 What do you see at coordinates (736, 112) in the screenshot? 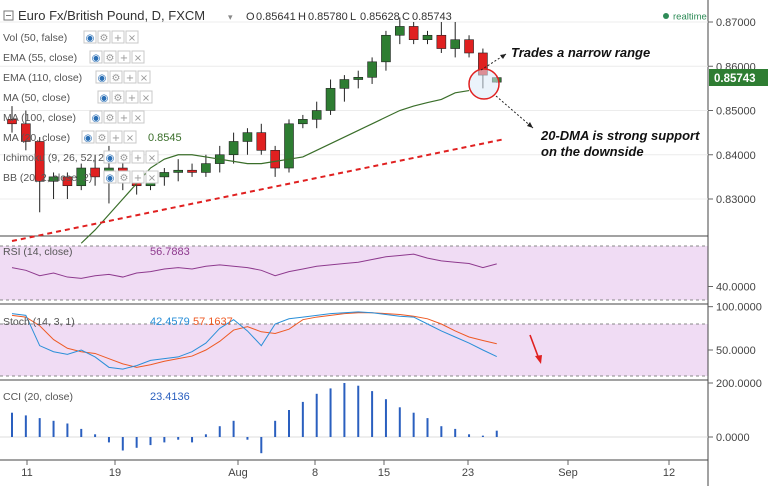
I see `price-tick-label: 0.85000` at bounding box center [736, 112].